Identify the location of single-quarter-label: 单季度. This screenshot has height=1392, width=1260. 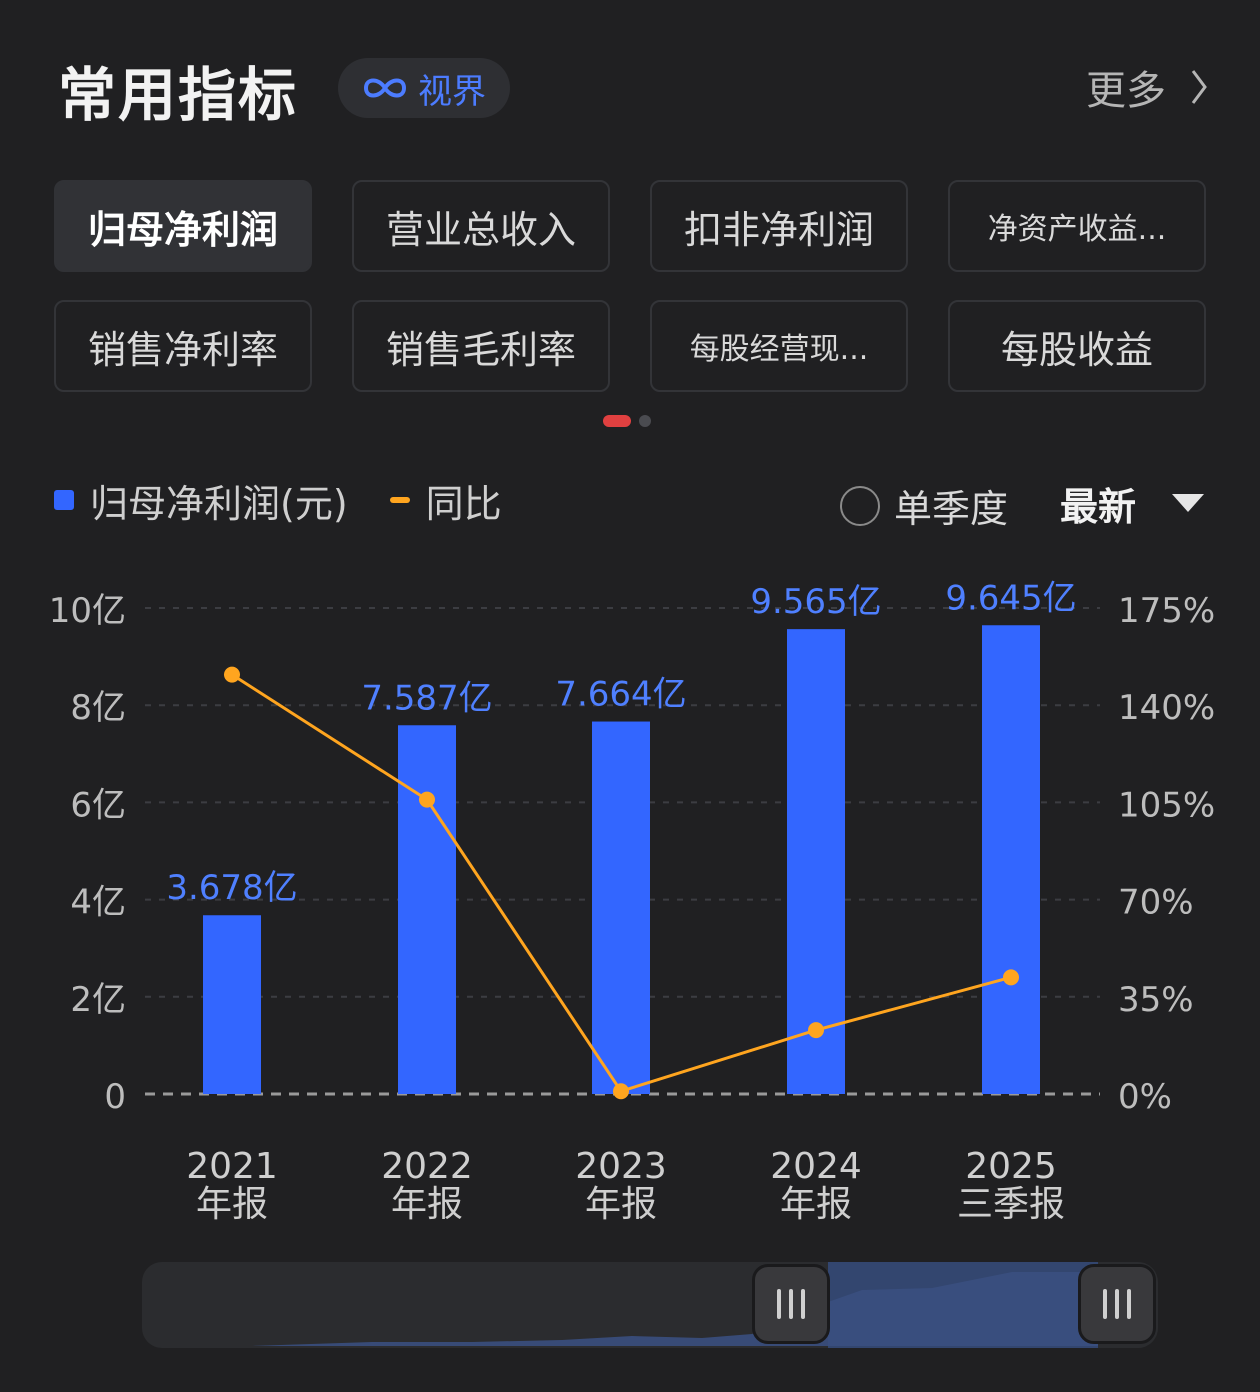
(951, 509).